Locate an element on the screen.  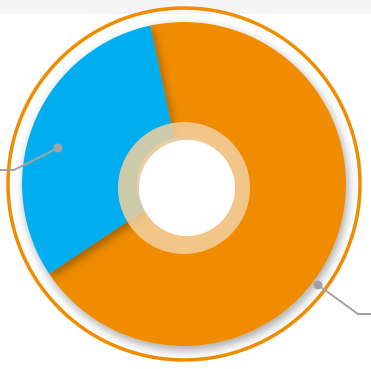
center-hole is located at coordinates (187, 188).